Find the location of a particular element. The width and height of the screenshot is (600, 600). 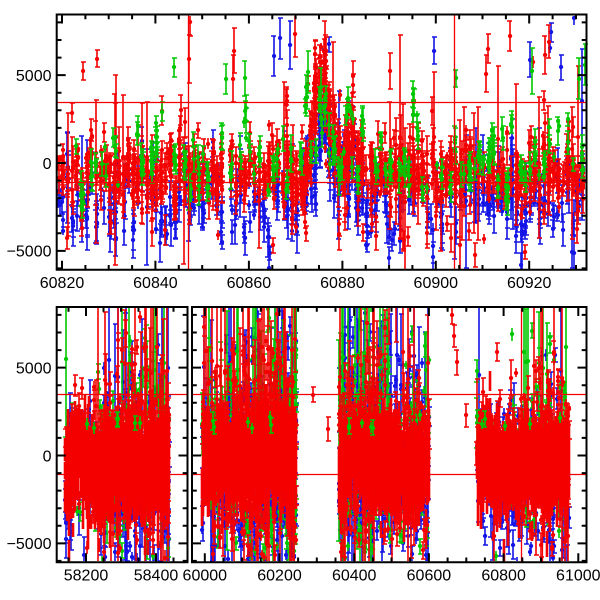

svg-text: 58400 is located at coordinates (156, 576).